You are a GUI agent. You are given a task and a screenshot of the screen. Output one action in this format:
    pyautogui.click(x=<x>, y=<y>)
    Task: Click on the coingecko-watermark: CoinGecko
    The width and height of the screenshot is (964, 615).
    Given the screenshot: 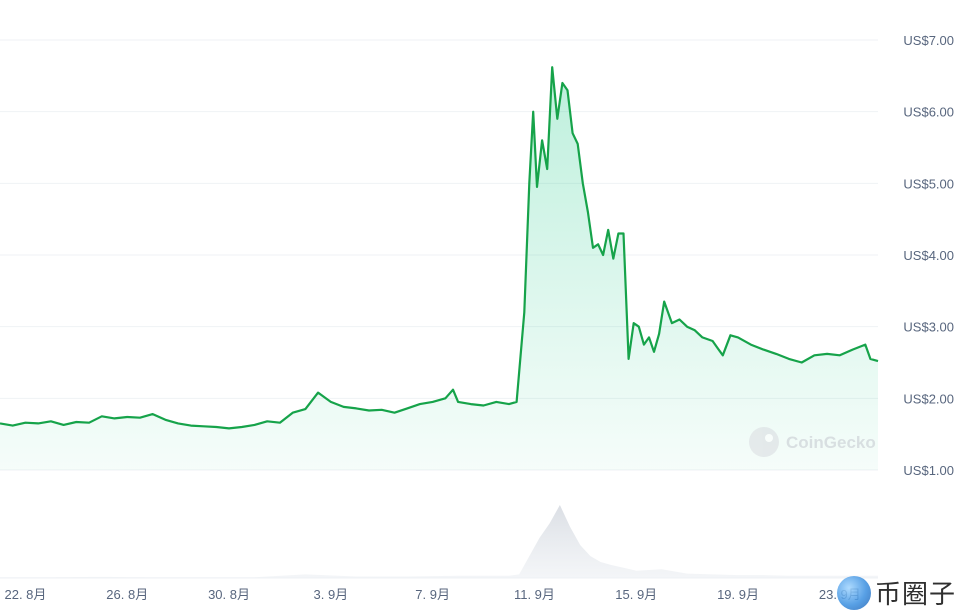 What is the action you would take?
    pyautogui.click(x=812, y=442)
    